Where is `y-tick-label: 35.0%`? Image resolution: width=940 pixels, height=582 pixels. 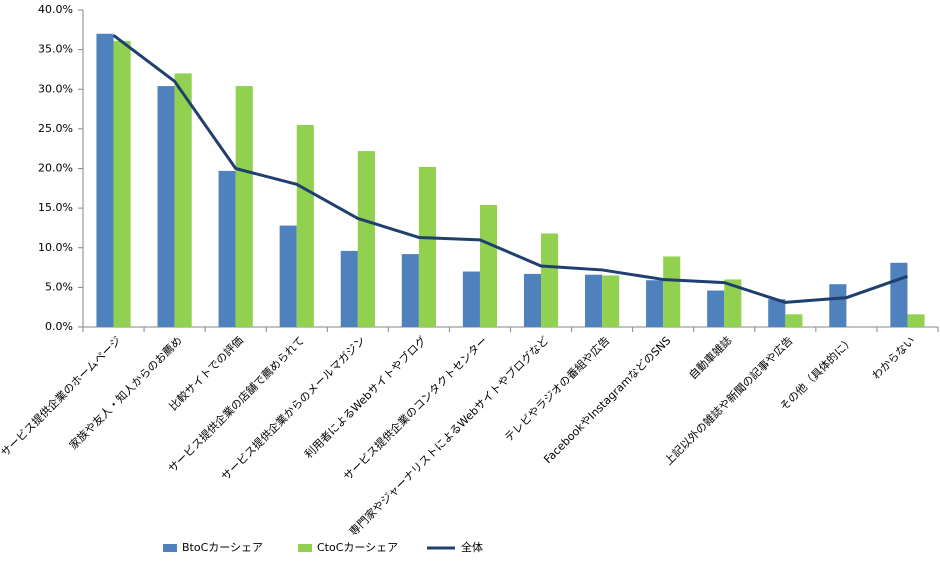
y-tick-label: 35.0% is located at coordinates (55, 49).